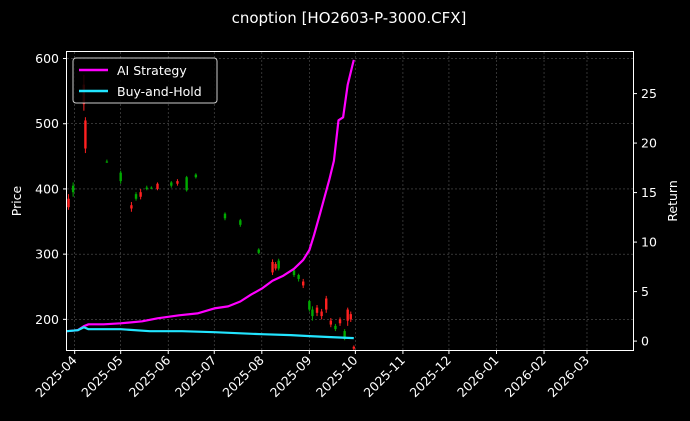  What do you see at coordinates (210, 333) in the screenshot?
I see `buy-and-hold-line` at bounding box center [210, 333].